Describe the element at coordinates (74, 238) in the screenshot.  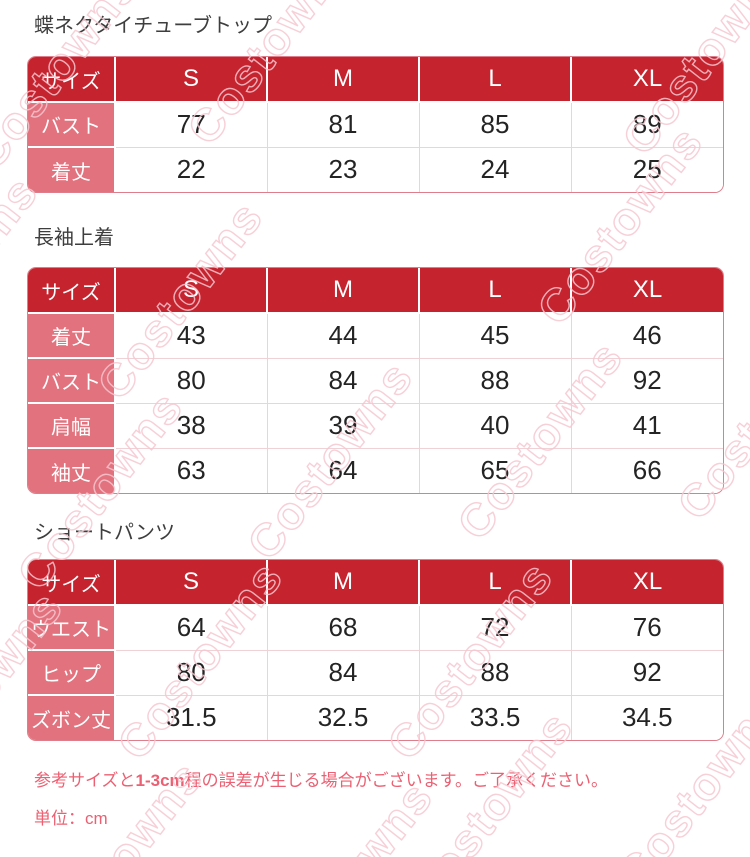
I see `section-title-jacket: 長袖上着` at that location.